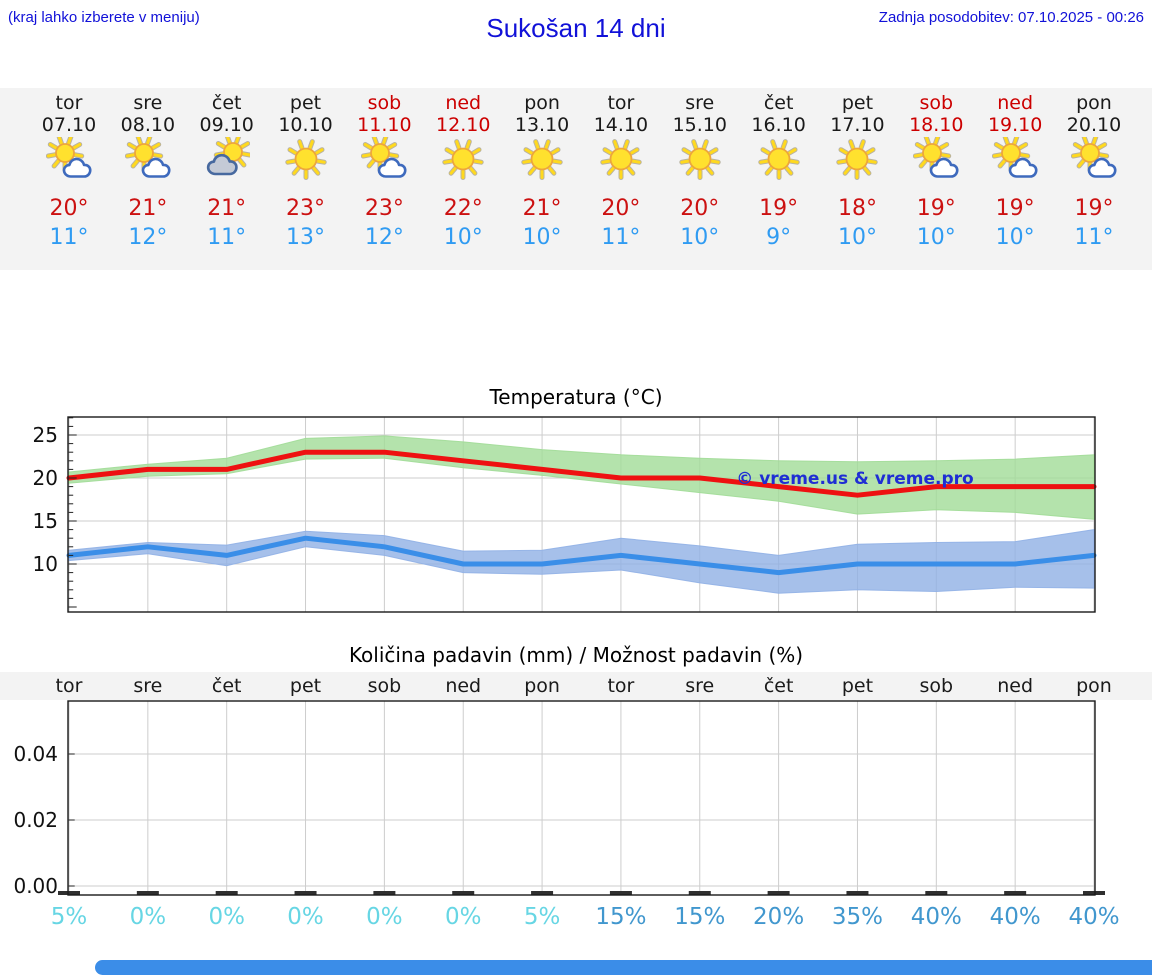 The width and height of the screenshot is (1152, 975). What do you see at coordinates (305, 125) in the screenshot?
I see `day-date: 10.10` at bounding box center [305, 125].